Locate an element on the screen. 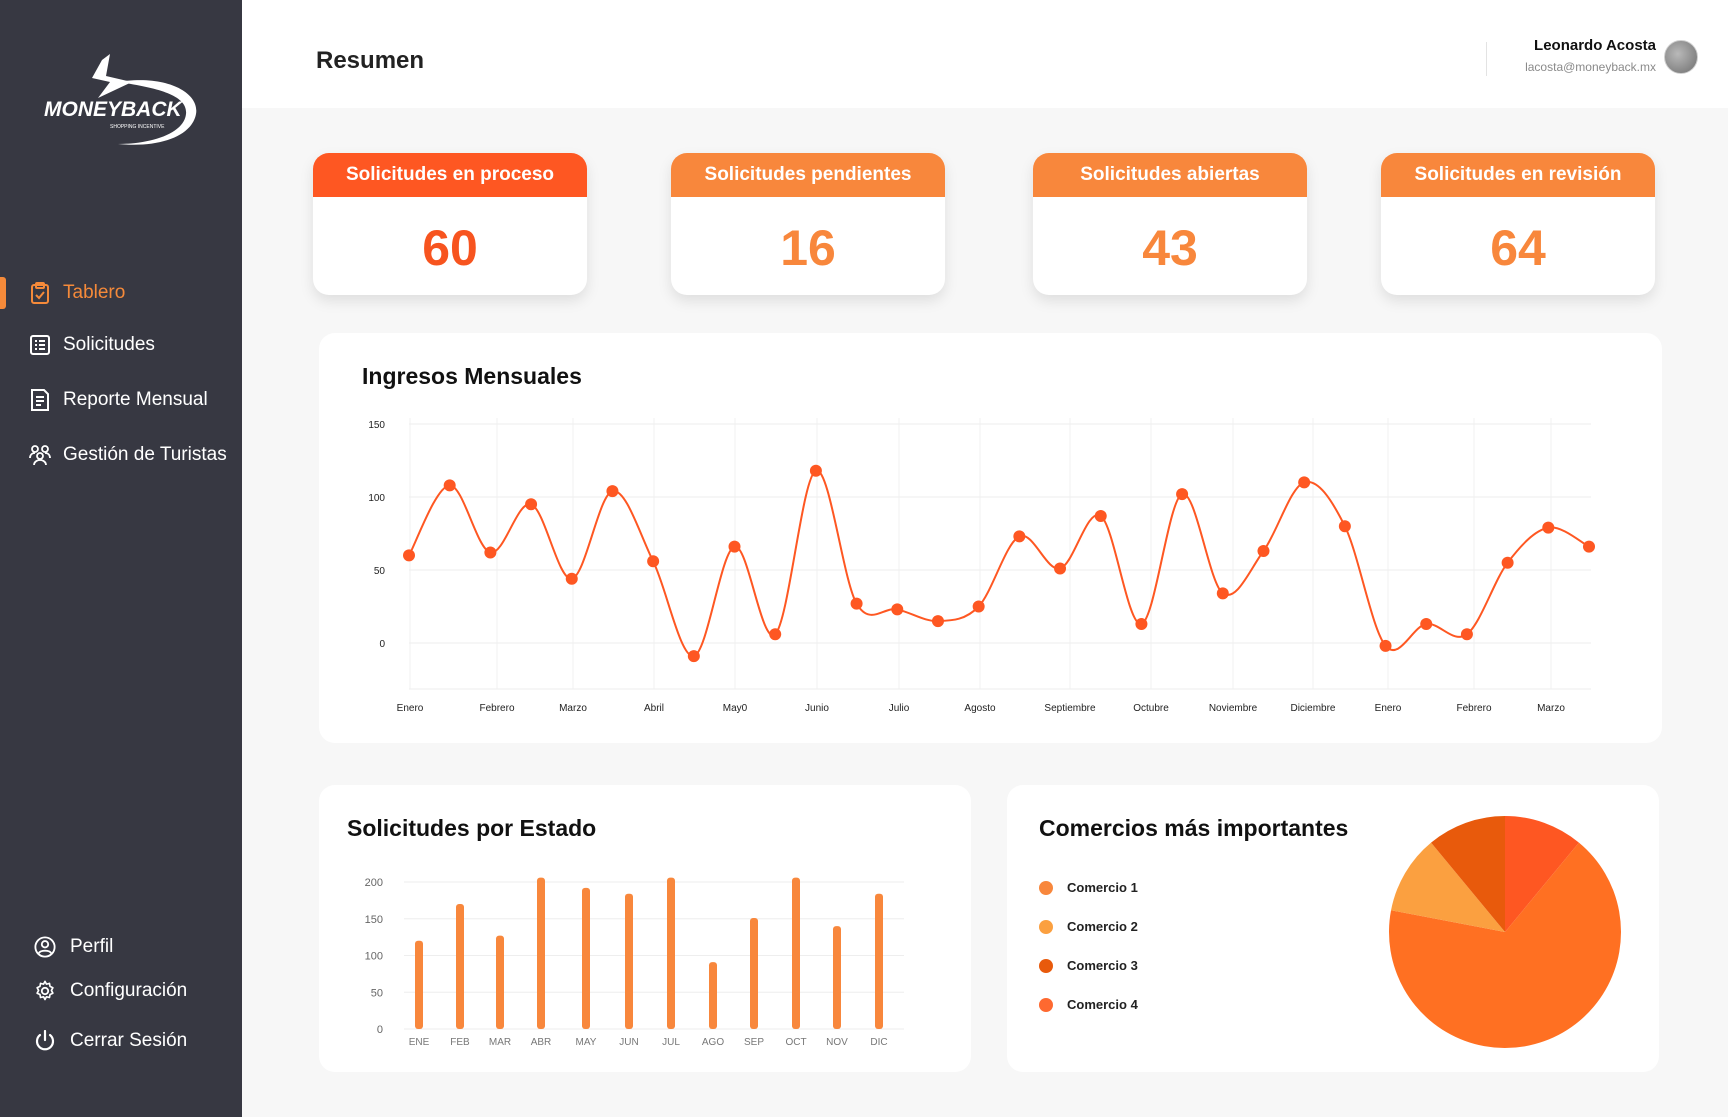 The image size is (1728, 1117). sidebar-item-reporte-mensual: Reporte Mensual is located at coordinates (121, 400).